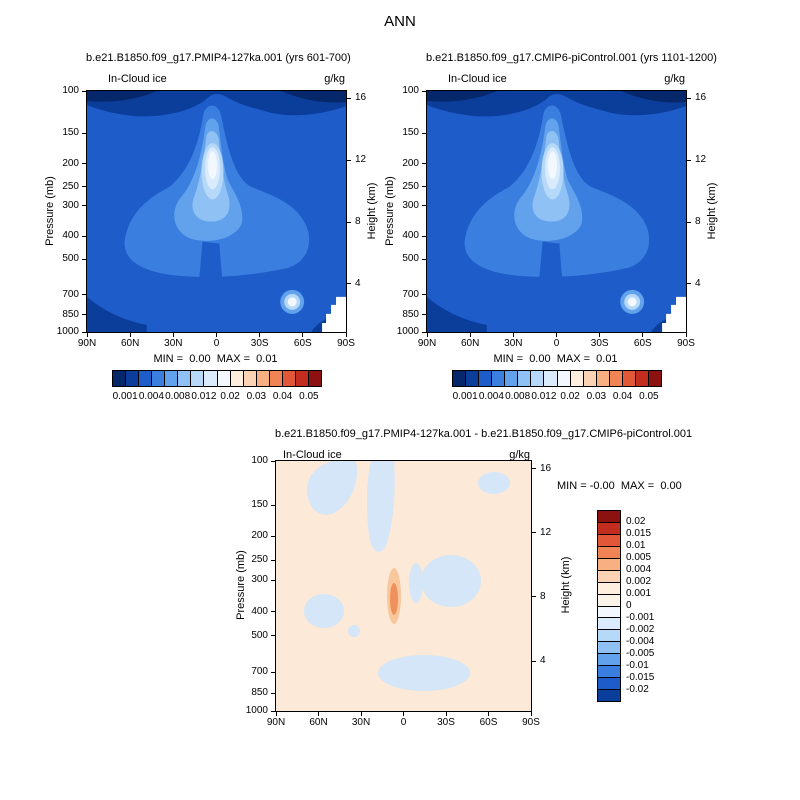  I want to click on colorbar-cells, so click(557, 378).